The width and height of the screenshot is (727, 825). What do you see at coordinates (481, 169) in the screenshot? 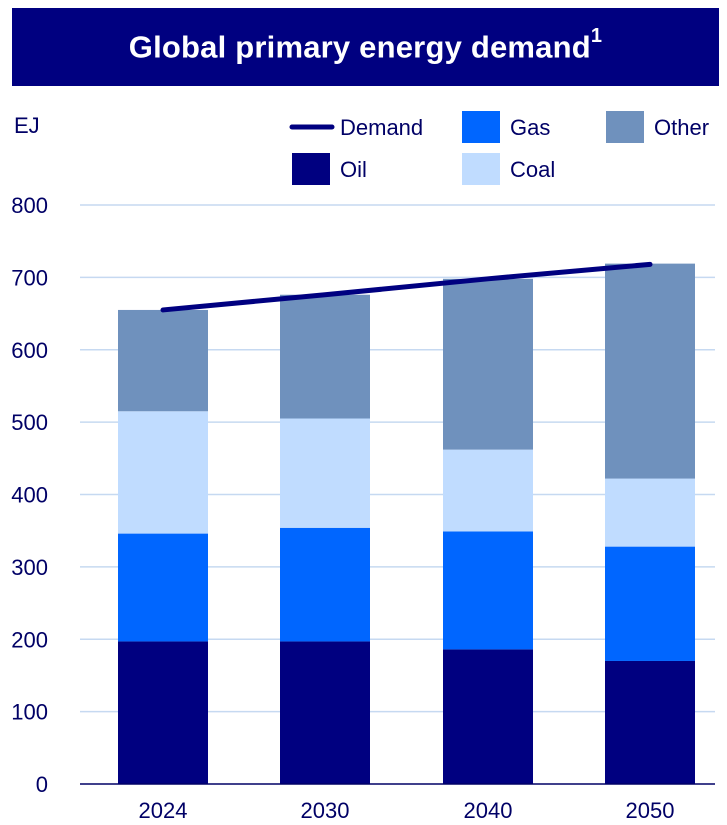
I see `legend-swatch-coal` at bounding box center [481, 169].